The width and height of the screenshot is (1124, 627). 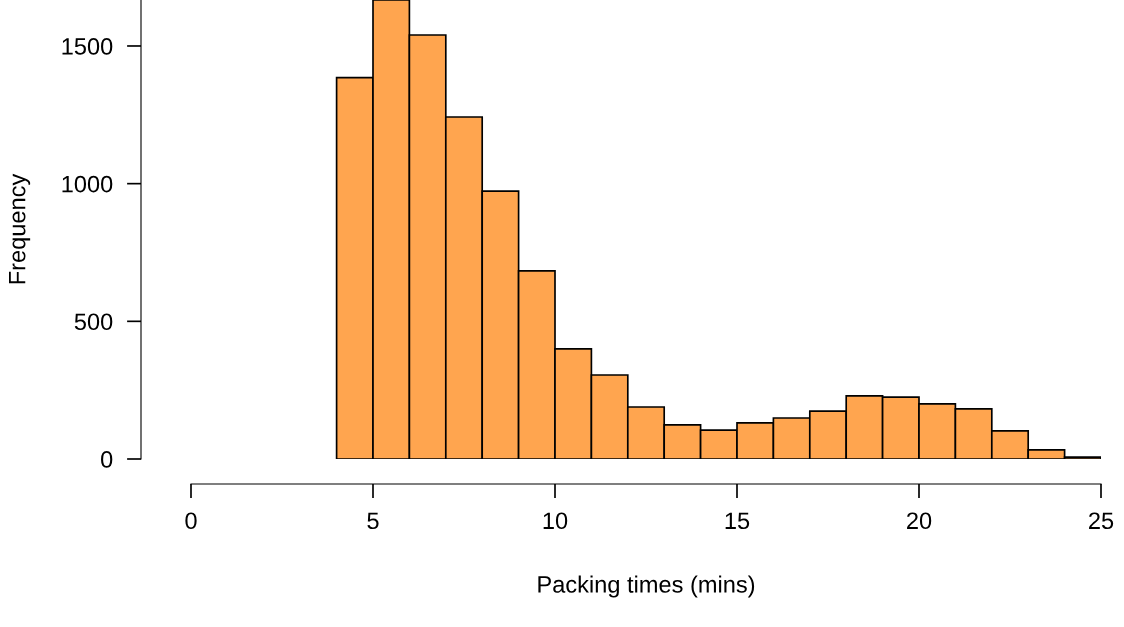 What do you see at coordinates (87, 184) in the screenshot?
I see `y-tick-label: 1000` at bounding box center [87, 184].